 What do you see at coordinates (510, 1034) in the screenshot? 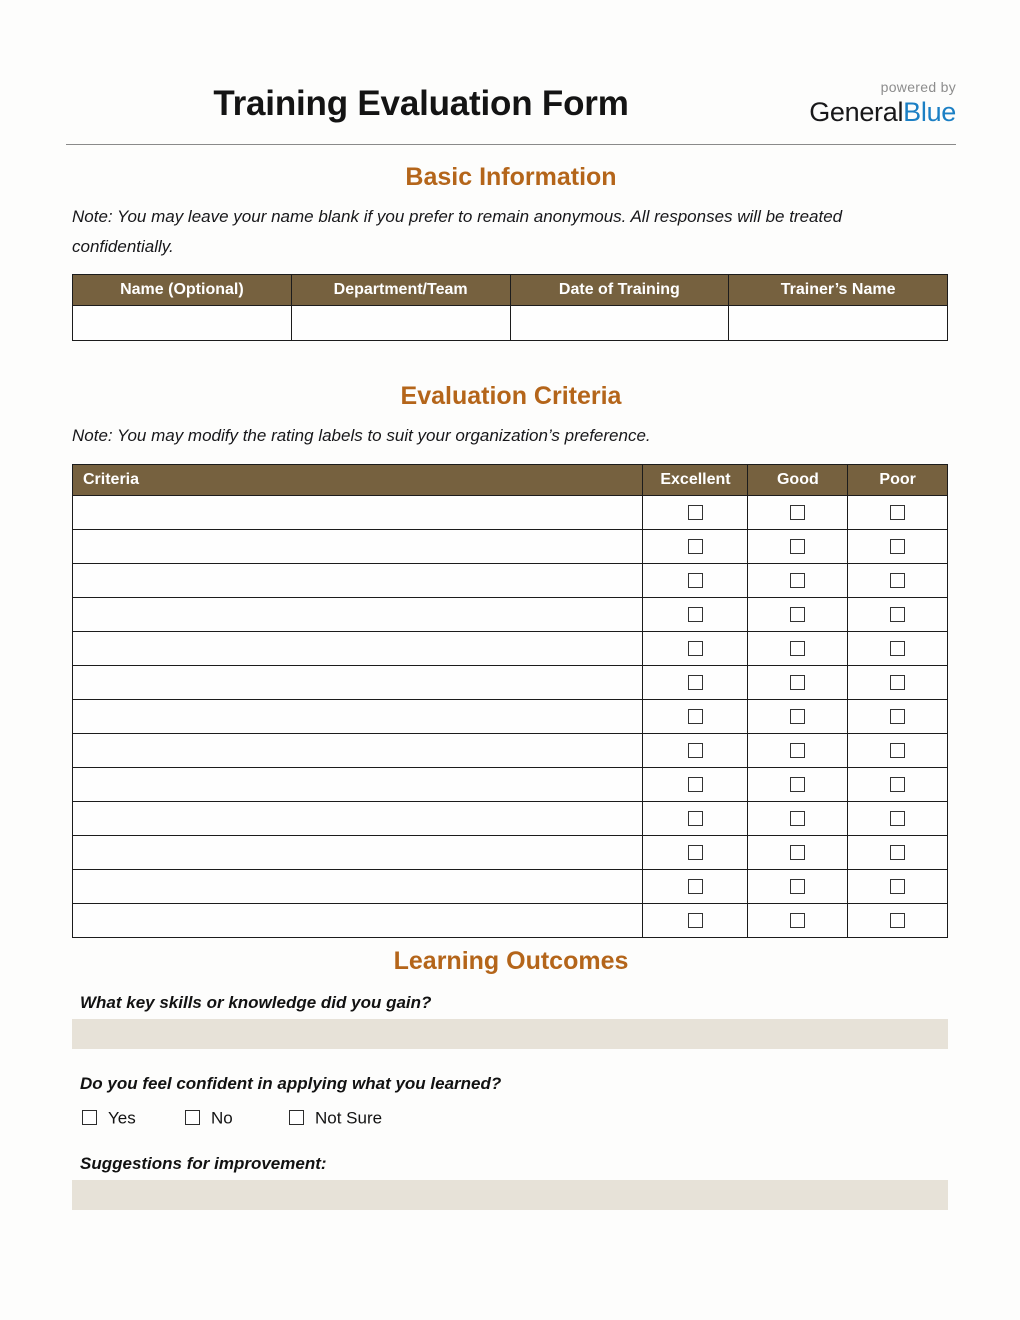
I see `answer-field-key-skills` at bounding box center [510, 1034].